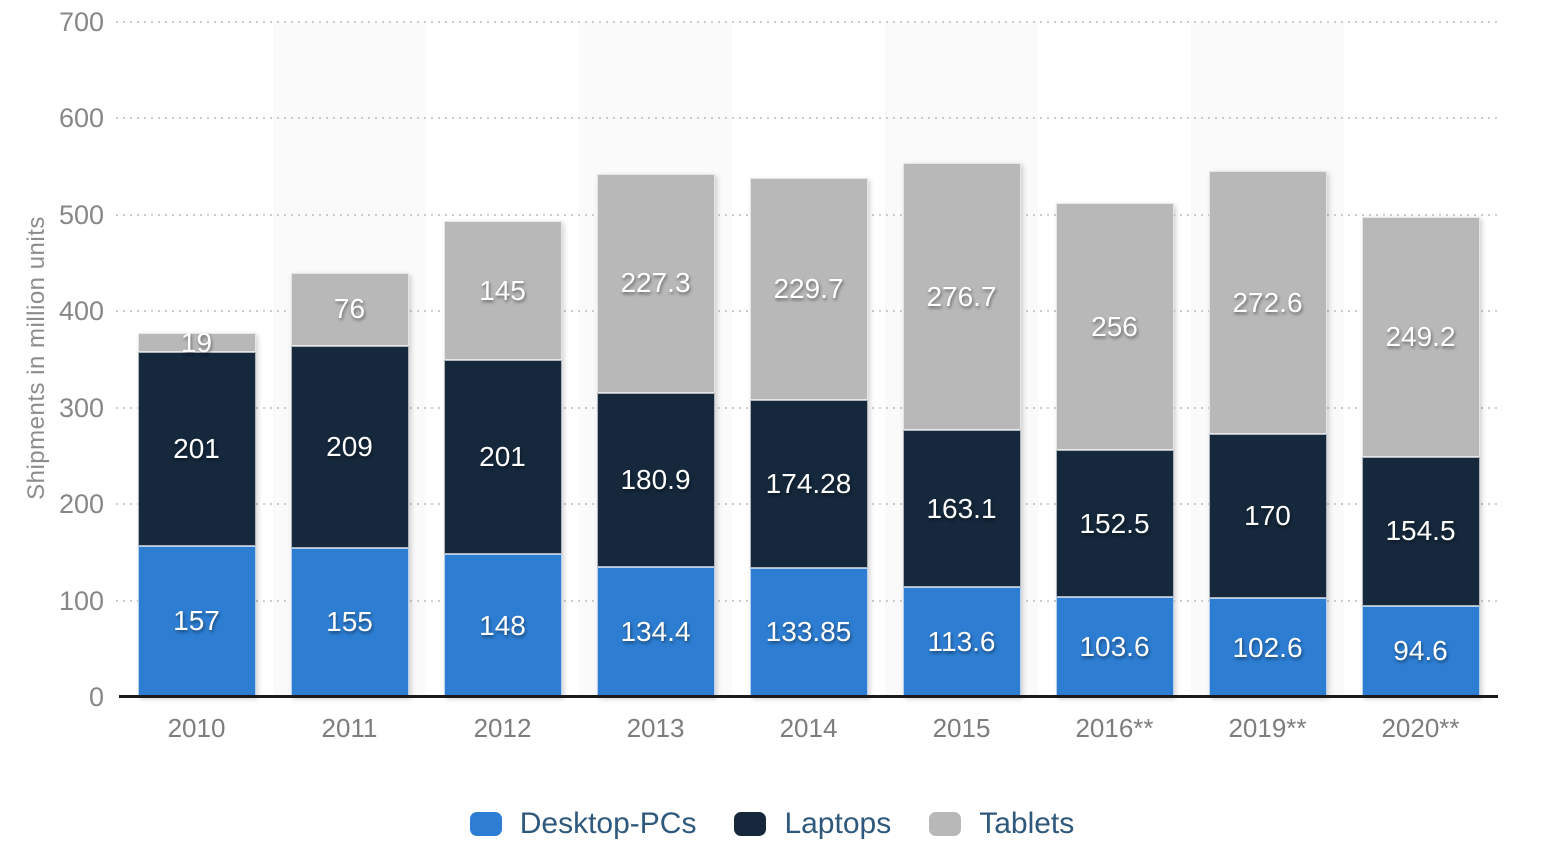  I want to click on bar-stack-2019: 102.6 170 272.6, so click(1267, 434).